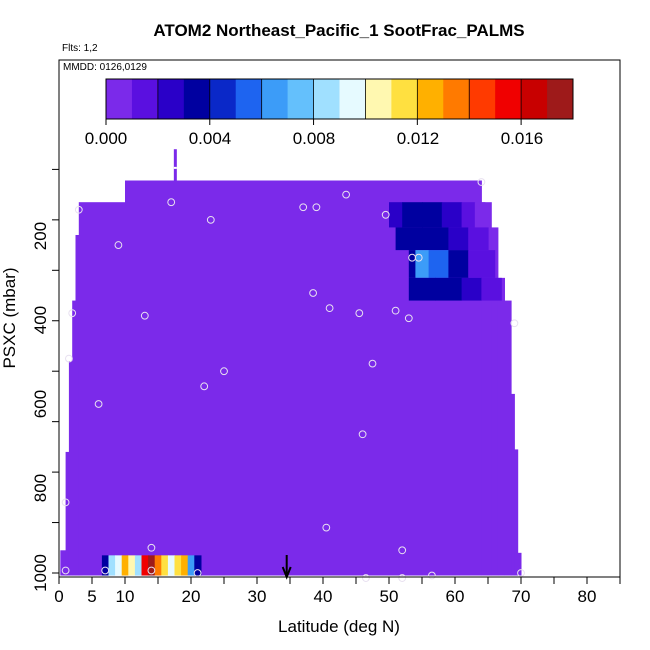 The width and height of the screenshot is (650, 650). I want to click on colorbar-tick-label: 0.016, so click(522, 138).